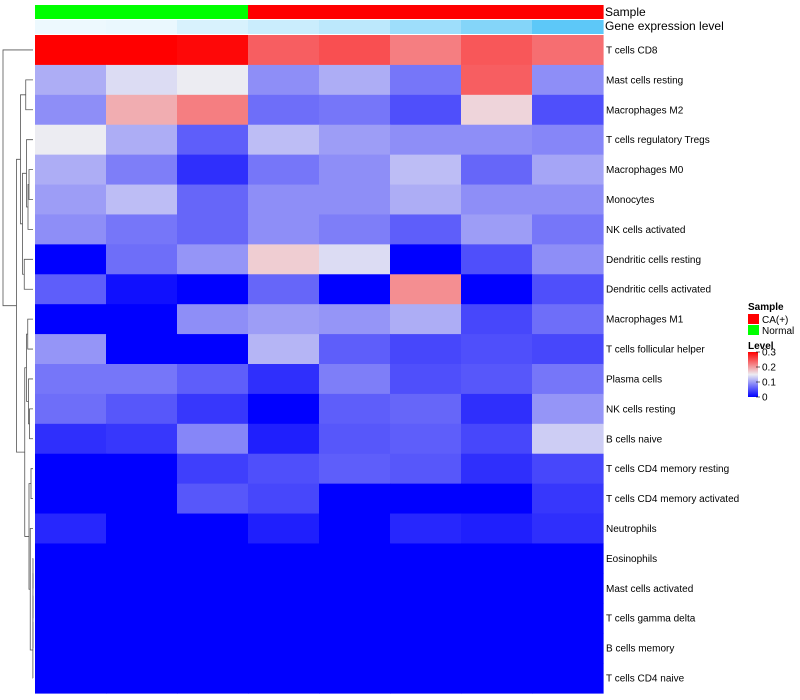 Image resolution: width=800 pixels, height=700 pixels. Describe the element at coordinates (769, 353) in the screenshot. I see `legend-level-tick-label: 0.3` at that location.